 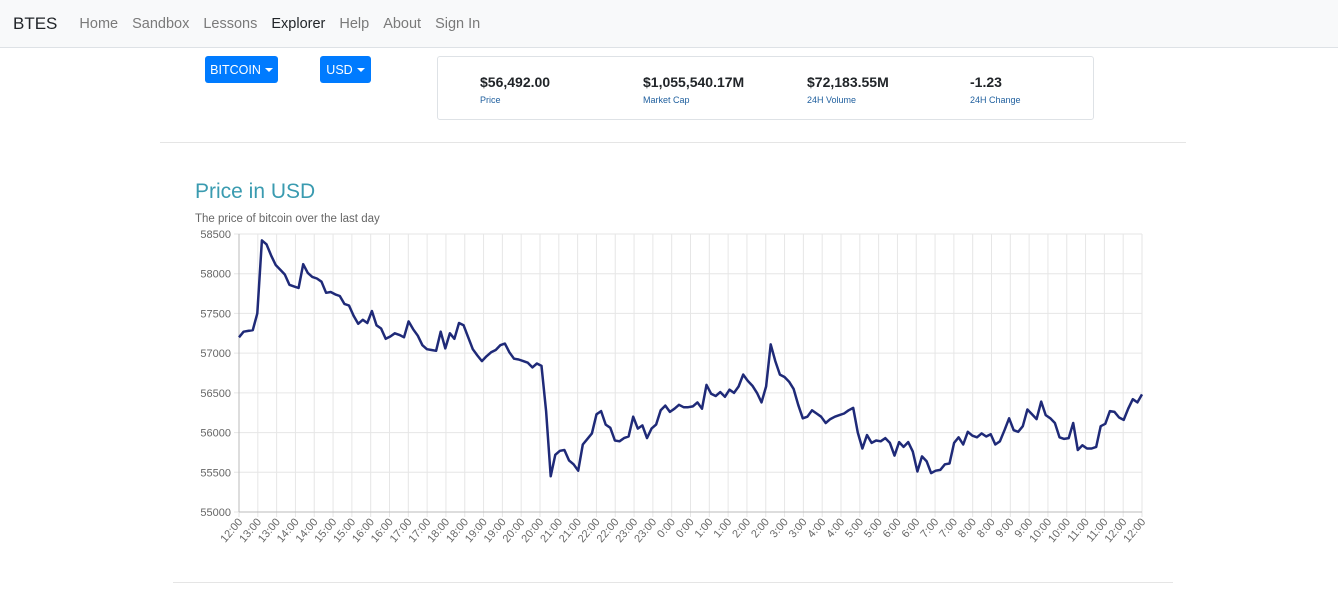 I want to click on nav-explorer: Explorer, so click(x=298, y=23).